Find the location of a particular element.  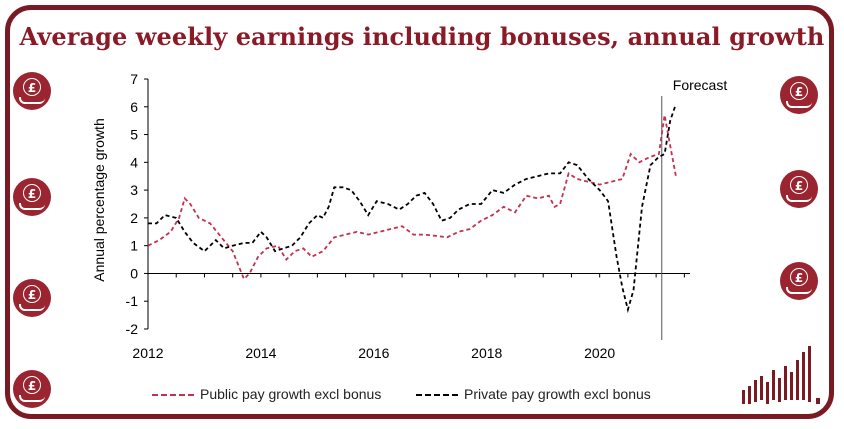

y-tick-label: 4 is located at coordinates (134, 162).